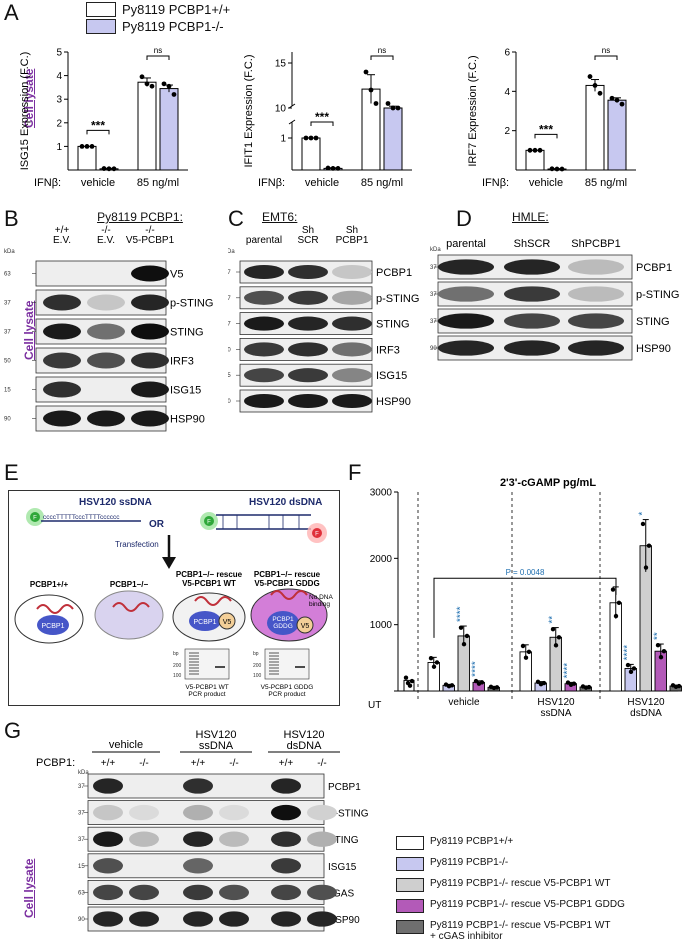  What do you see at coordinates (59, 53) in the screenshot?
I see `y-tick-label: 5` at bounding box center [59, 53].